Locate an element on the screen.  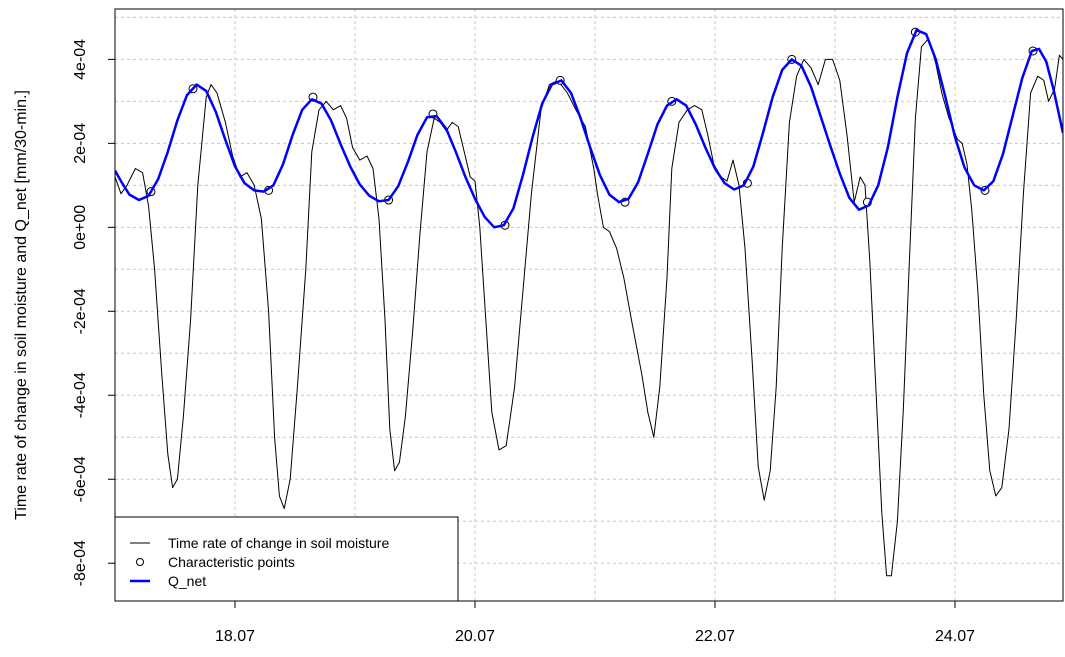
legend-swatch-characteristic-points is located at coordinates (140, 562).